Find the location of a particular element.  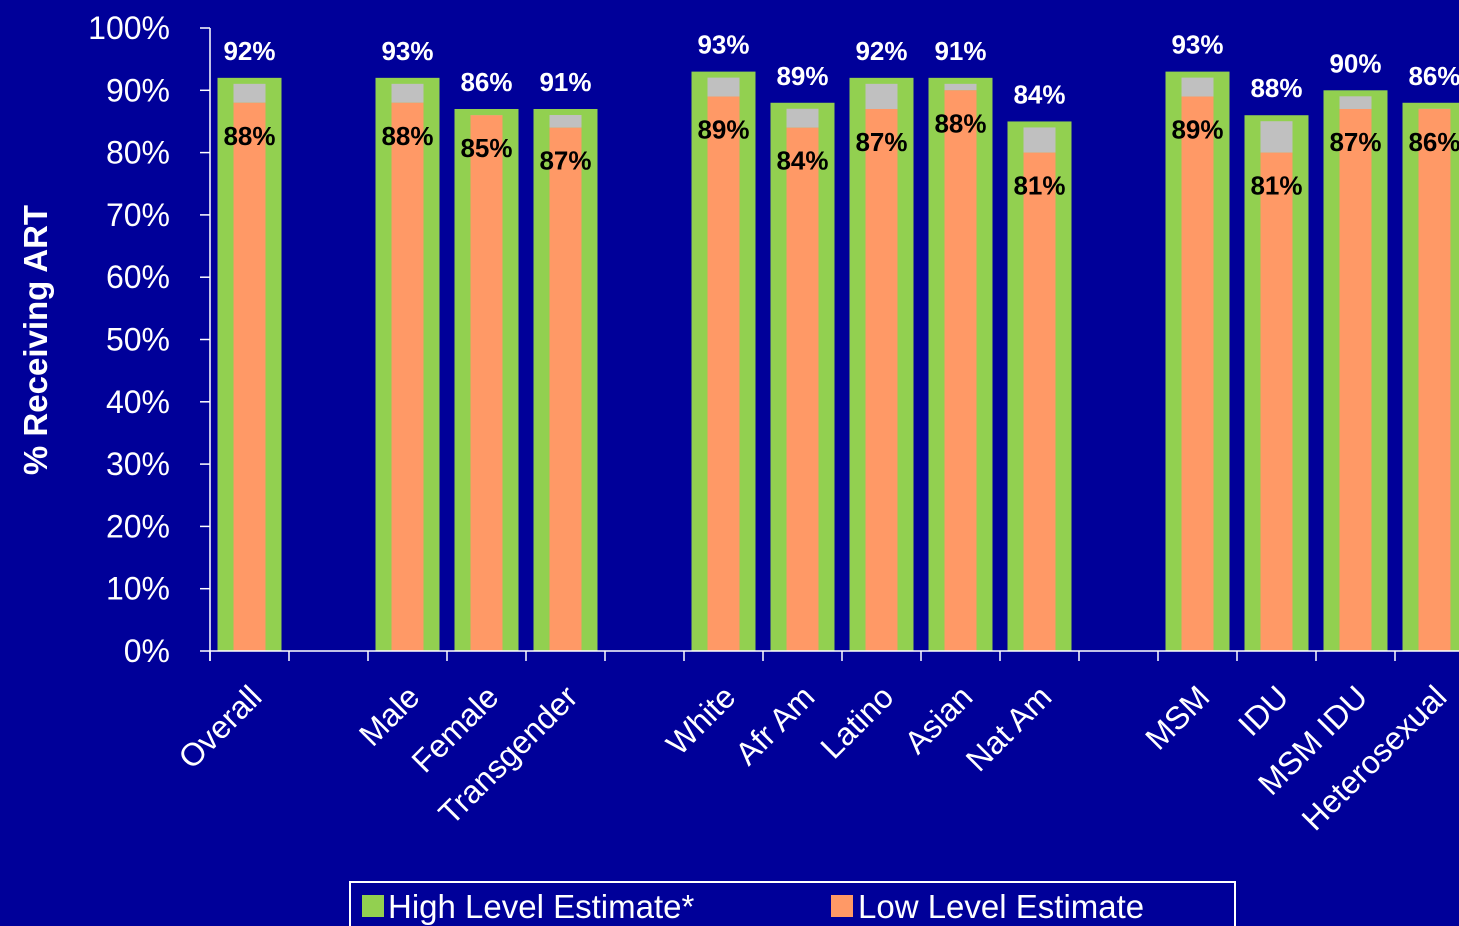

x-category-label: Nat Am is located at coordinates (1009, 728).